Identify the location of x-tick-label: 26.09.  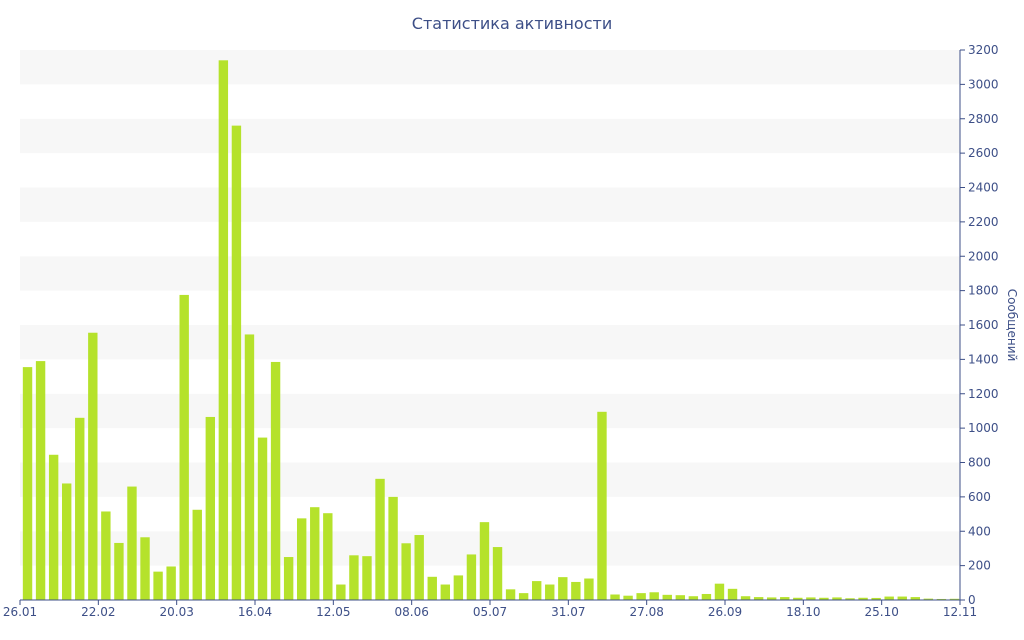
(725, 612).